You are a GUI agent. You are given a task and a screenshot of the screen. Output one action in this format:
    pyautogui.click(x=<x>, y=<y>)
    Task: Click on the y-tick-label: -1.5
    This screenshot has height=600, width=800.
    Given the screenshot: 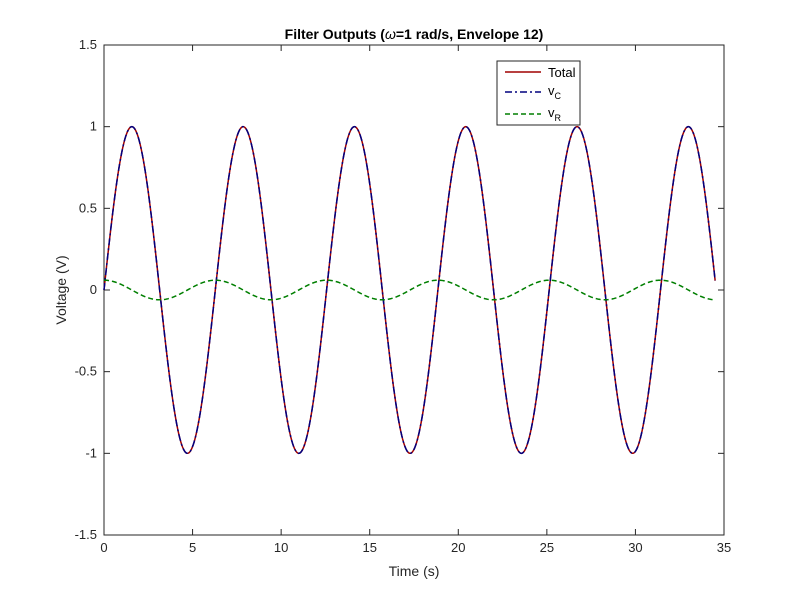 What is the action you would take?
    pyautogui.click(x=86, y=534)
    